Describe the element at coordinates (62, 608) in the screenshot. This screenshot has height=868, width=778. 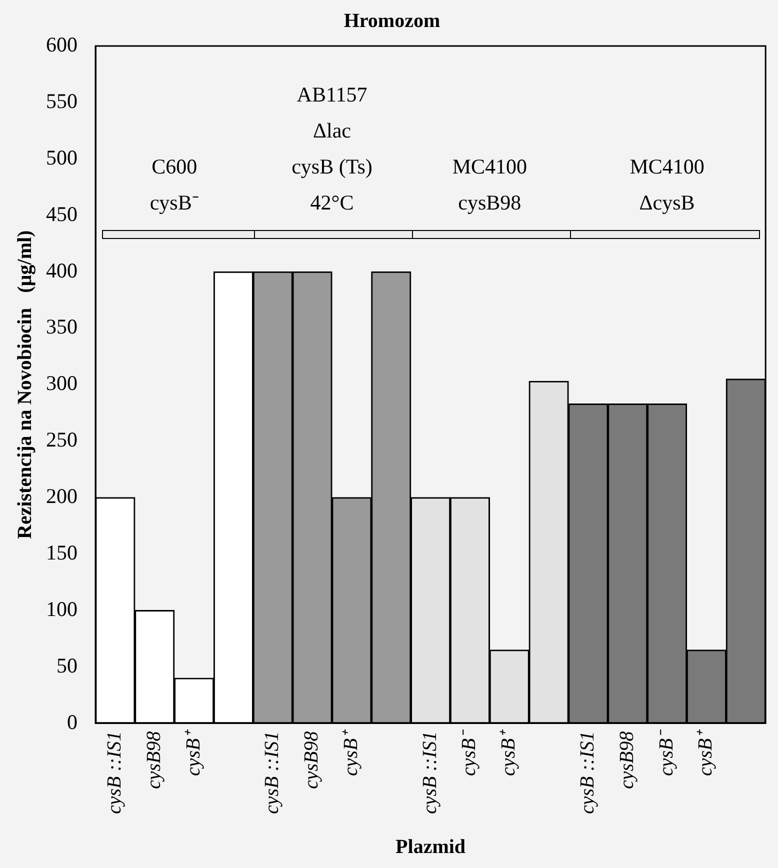
I see `y-tick-label: 100` at that location.